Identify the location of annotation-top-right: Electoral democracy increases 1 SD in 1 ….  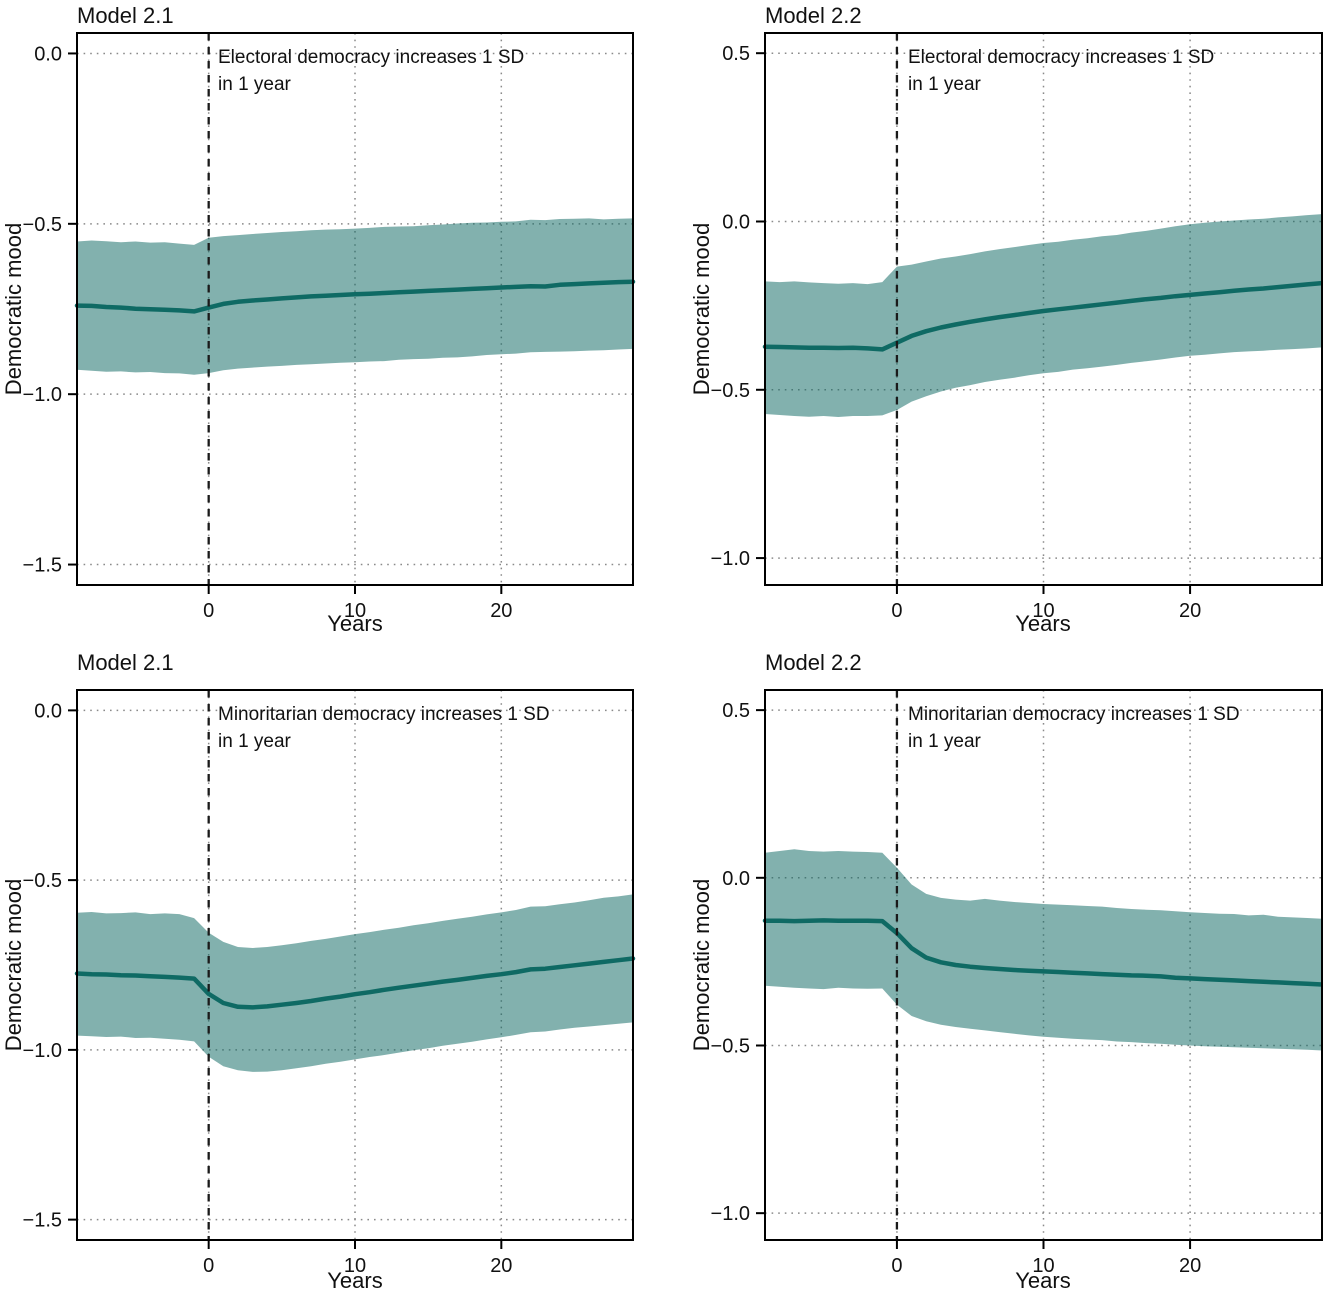
(1061, 71).